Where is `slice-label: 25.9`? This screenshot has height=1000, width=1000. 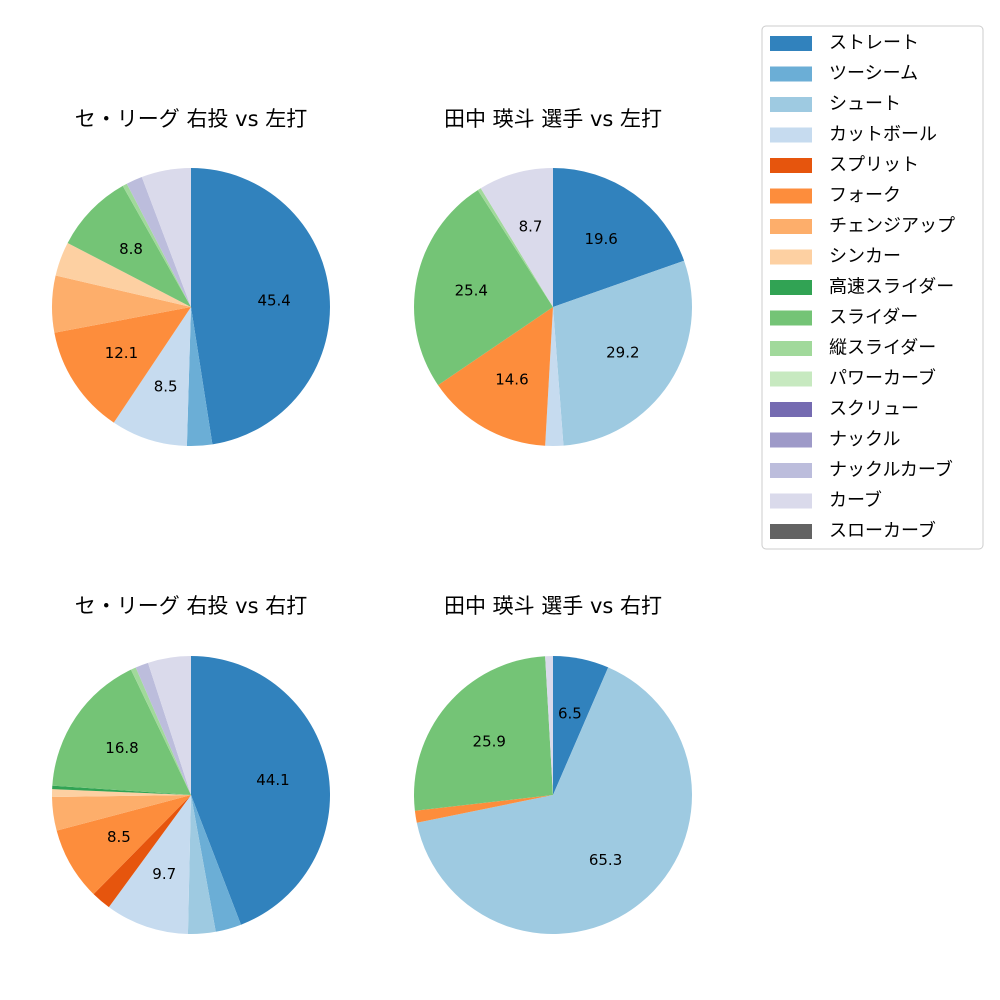
slice-label: 25.9 is located at coordinates (489, 741).